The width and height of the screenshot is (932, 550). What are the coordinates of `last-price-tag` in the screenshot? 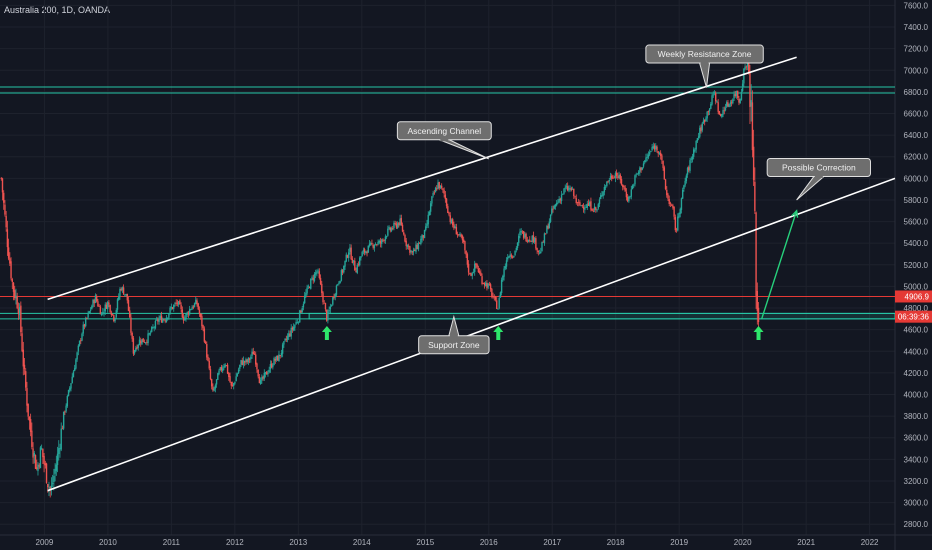 It's located at (913, 296).